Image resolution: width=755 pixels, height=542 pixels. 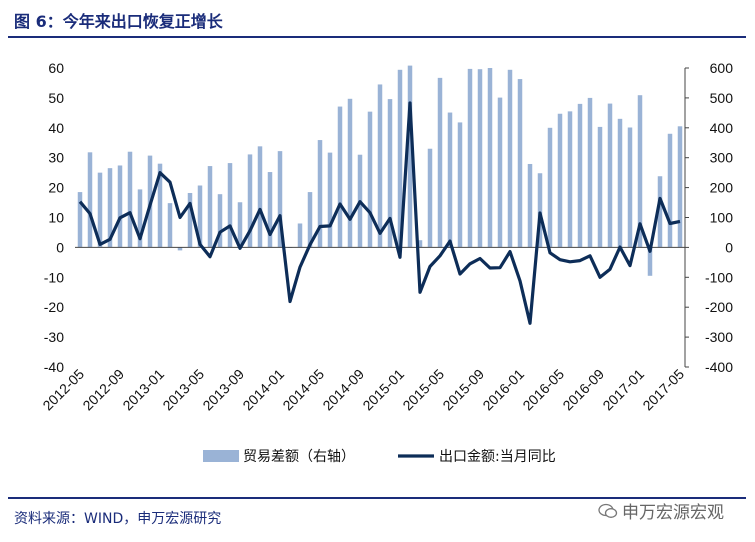 What do you see at coordinates (722, 68) in the screenshot?
I see `right-tick-label: 600` at bounding box center [722, 68].